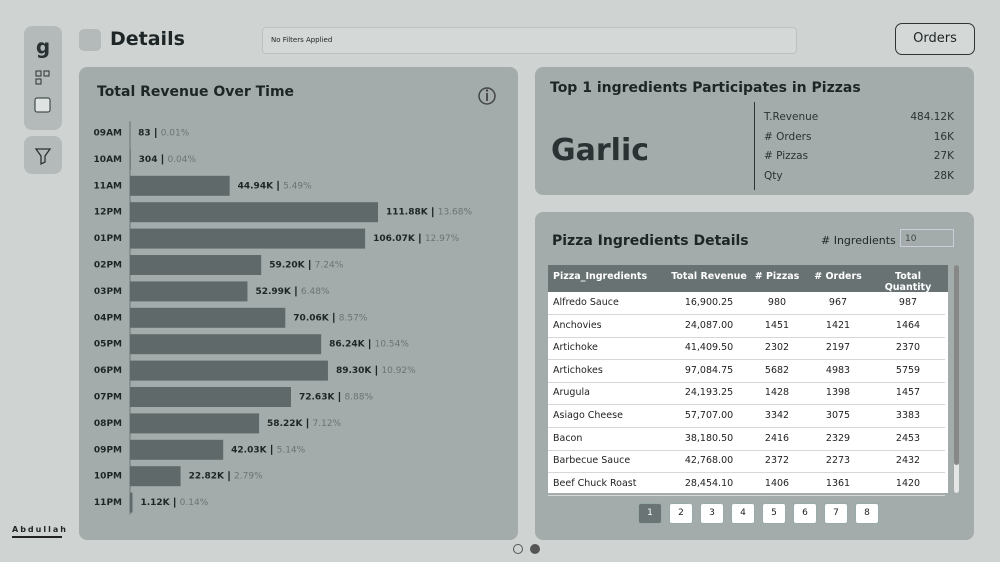  Describe the element at coordinates (788, 136) in the screenshot. I see `kpi-stat-label: # Orders` at that location.